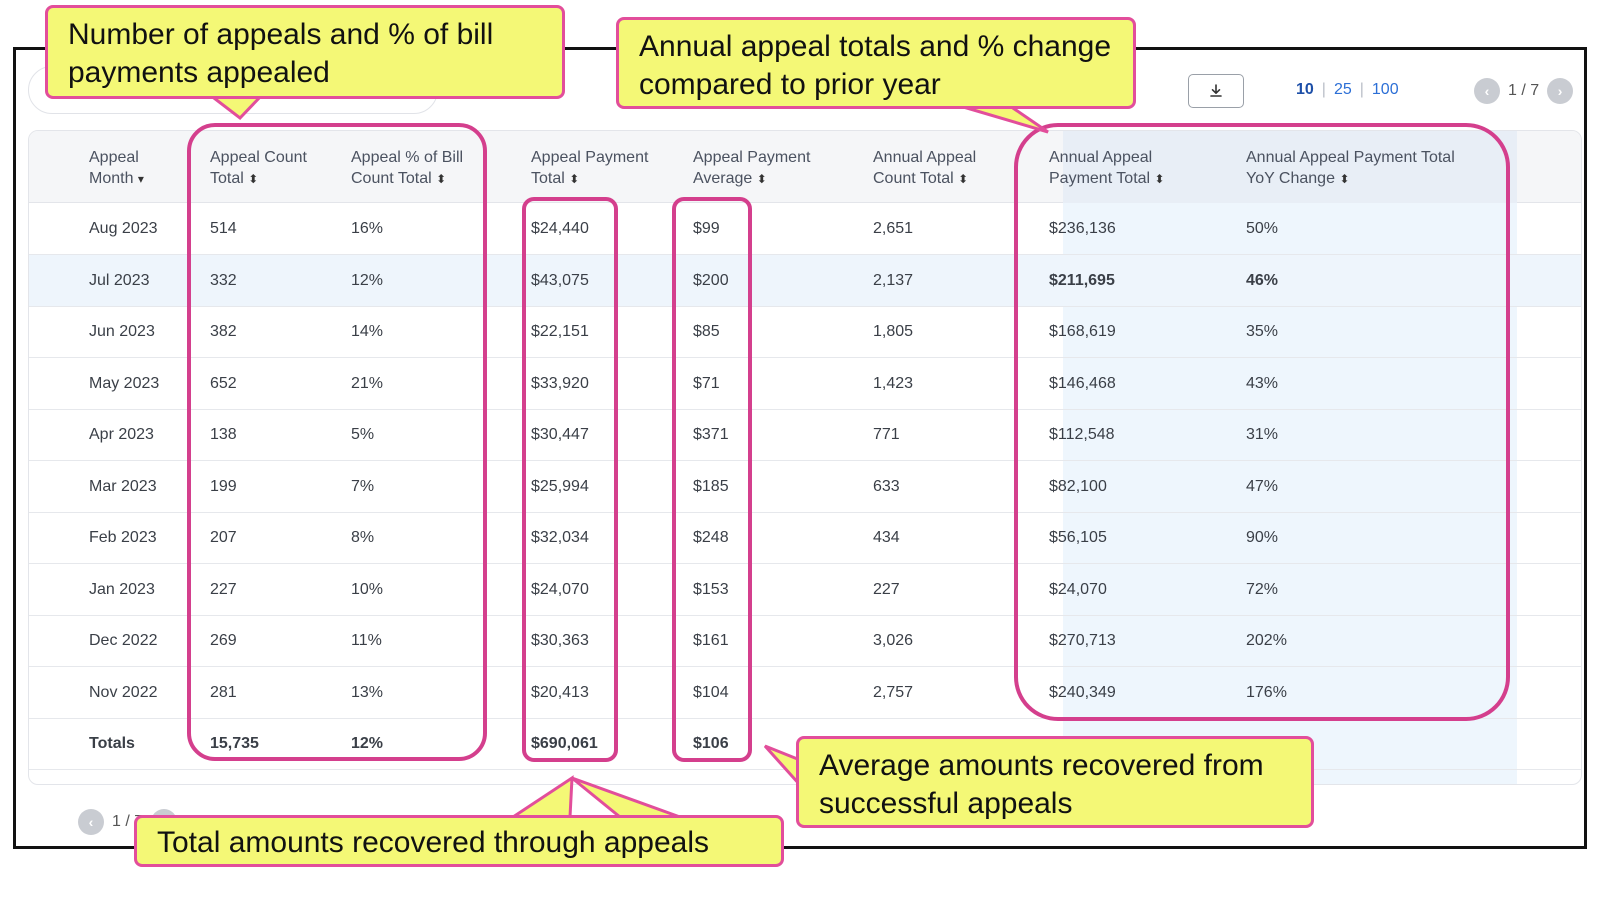 The image size is (1600, 898). What do you see at coordinates (560, 280) in the screenshot?
I see `table-cell: $43,075` at bounding box center [560, 280].